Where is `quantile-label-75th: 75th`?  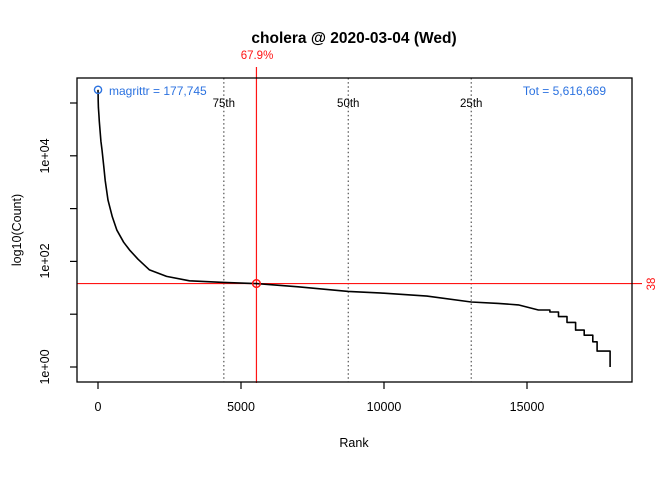
quantile-label-75th: 75th is located at coordinates (224, 104).